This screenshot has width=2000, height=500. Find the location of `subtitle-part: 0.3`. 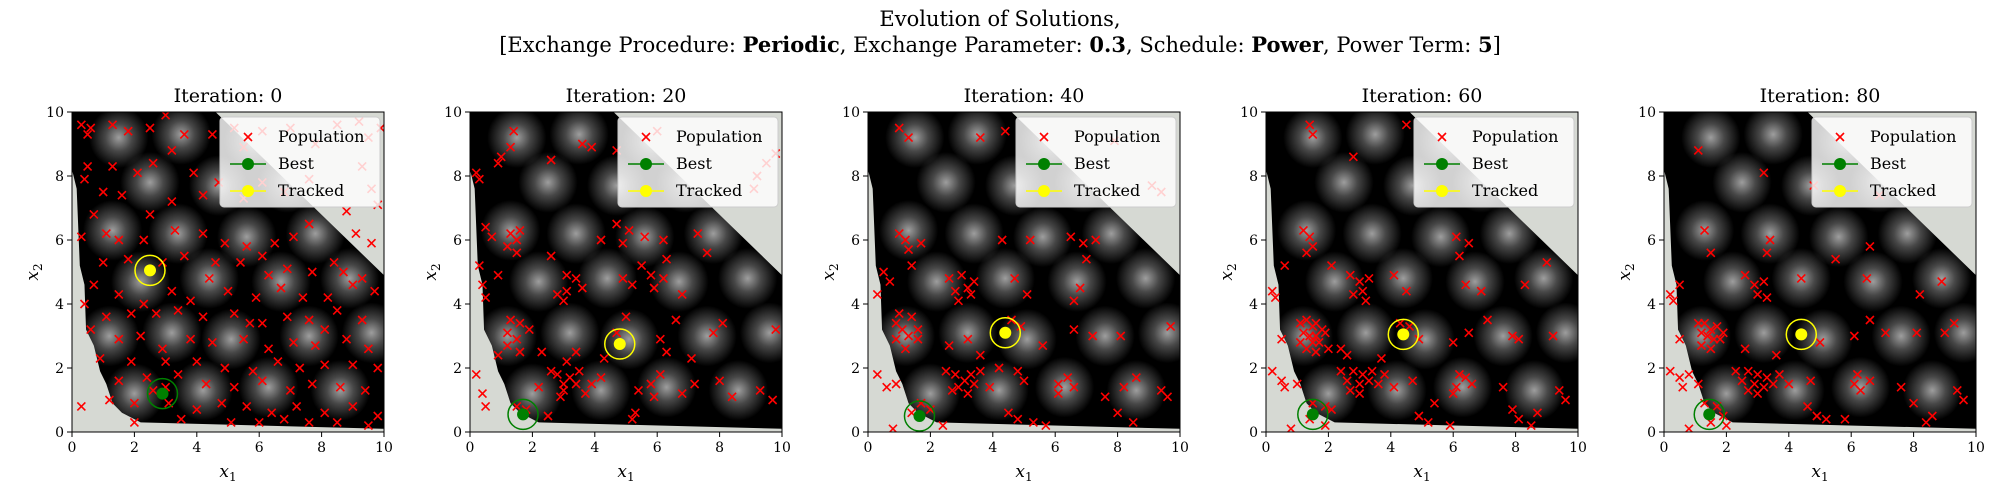

subtitle-part: 0.3 is located at coordinates (1107, 44).